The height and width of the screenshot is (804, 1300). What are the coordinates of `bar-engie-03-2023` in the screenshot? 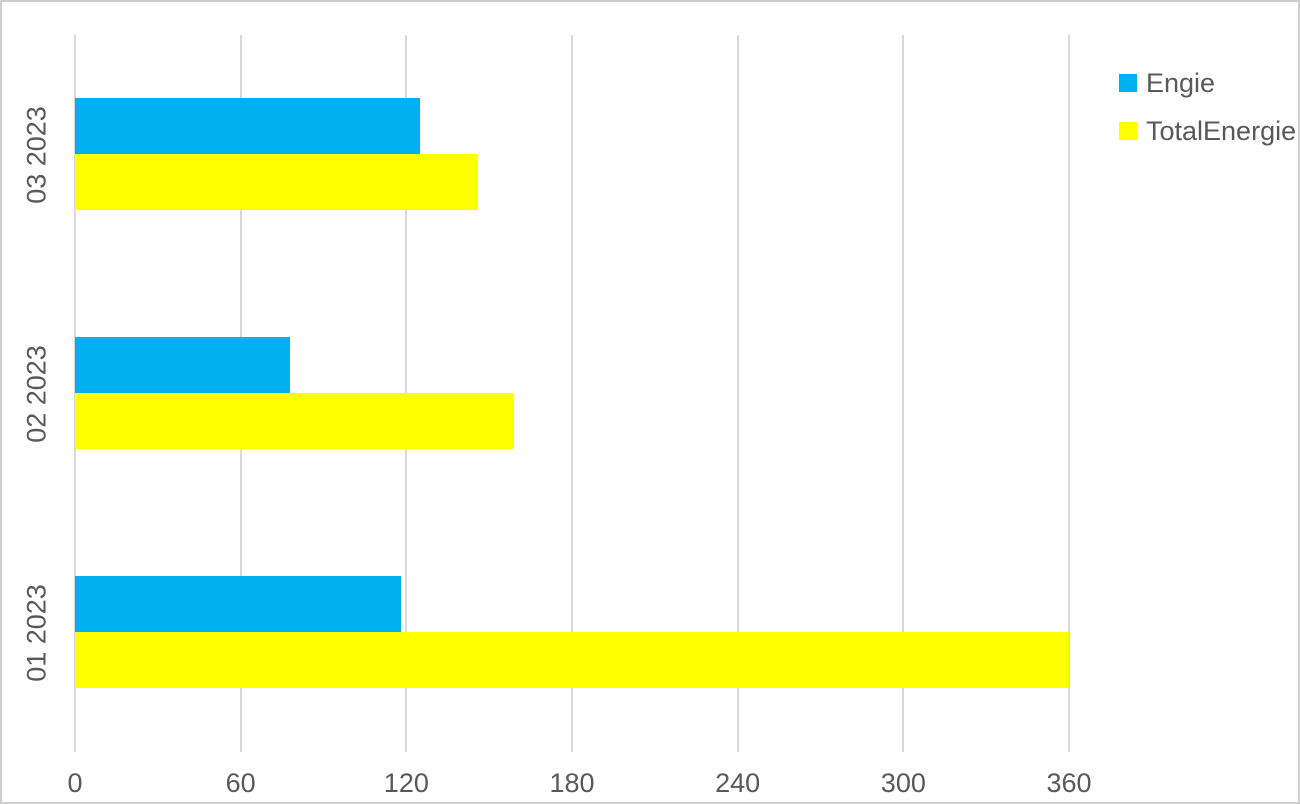 It's located at (248, 126).